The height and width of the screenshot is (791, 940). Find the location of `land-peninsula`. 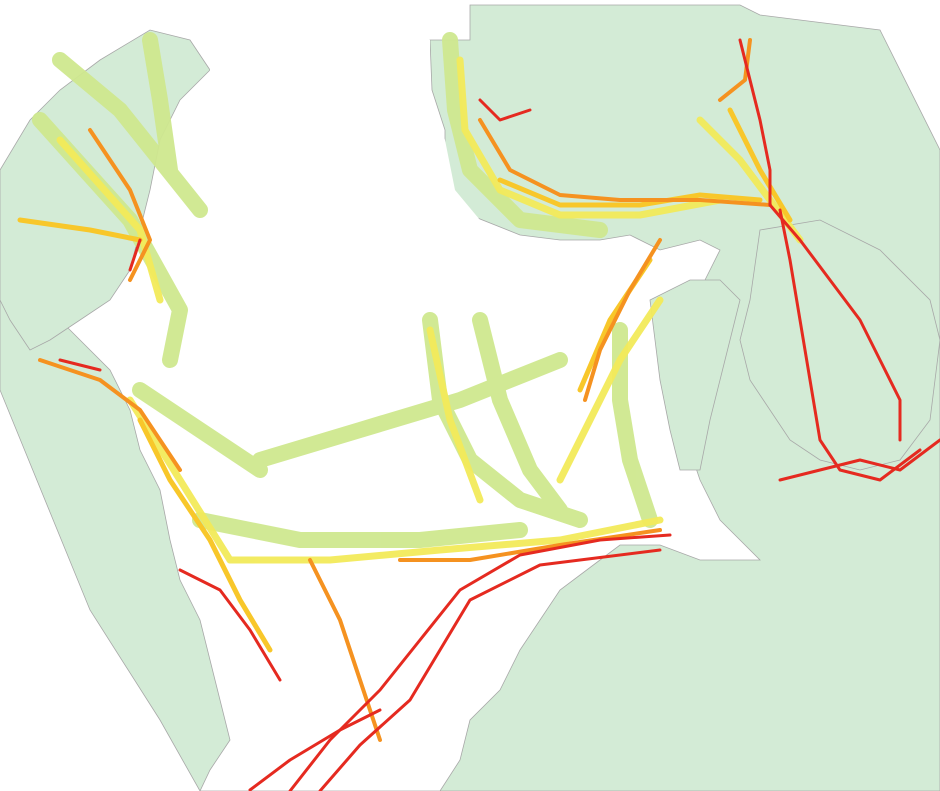

land-peninsula is located at coordinates (695, 375).